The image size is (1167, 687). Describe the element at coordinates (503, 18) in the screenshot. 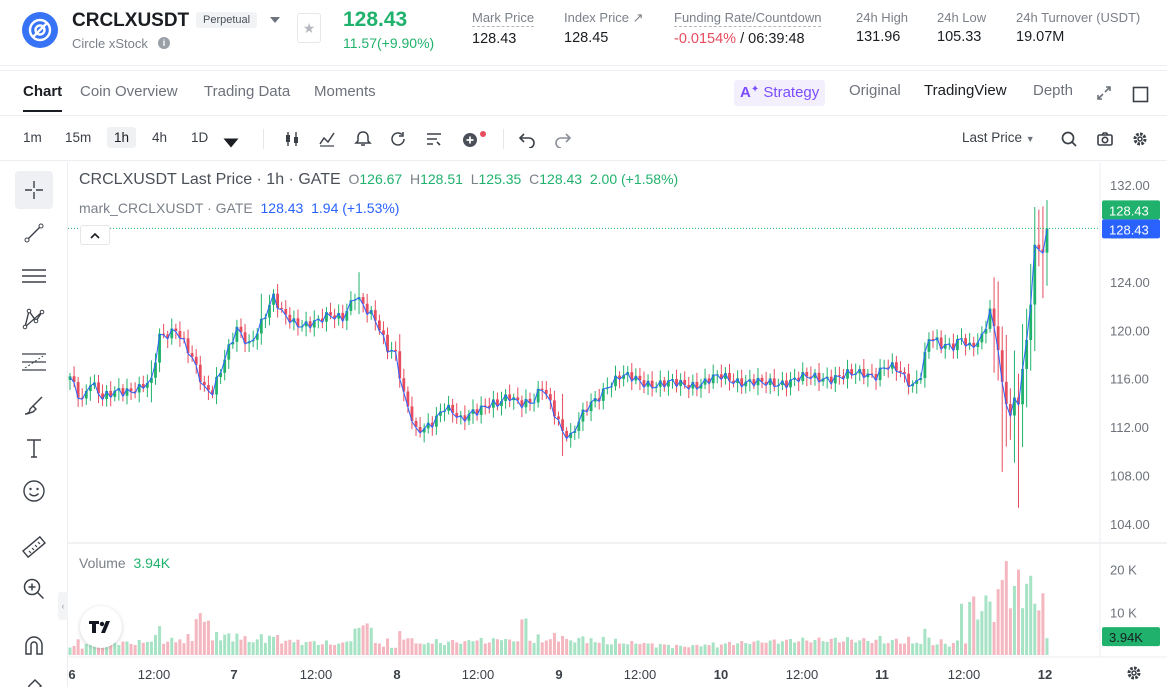

I see `stat-label: Mark Price` at that location.